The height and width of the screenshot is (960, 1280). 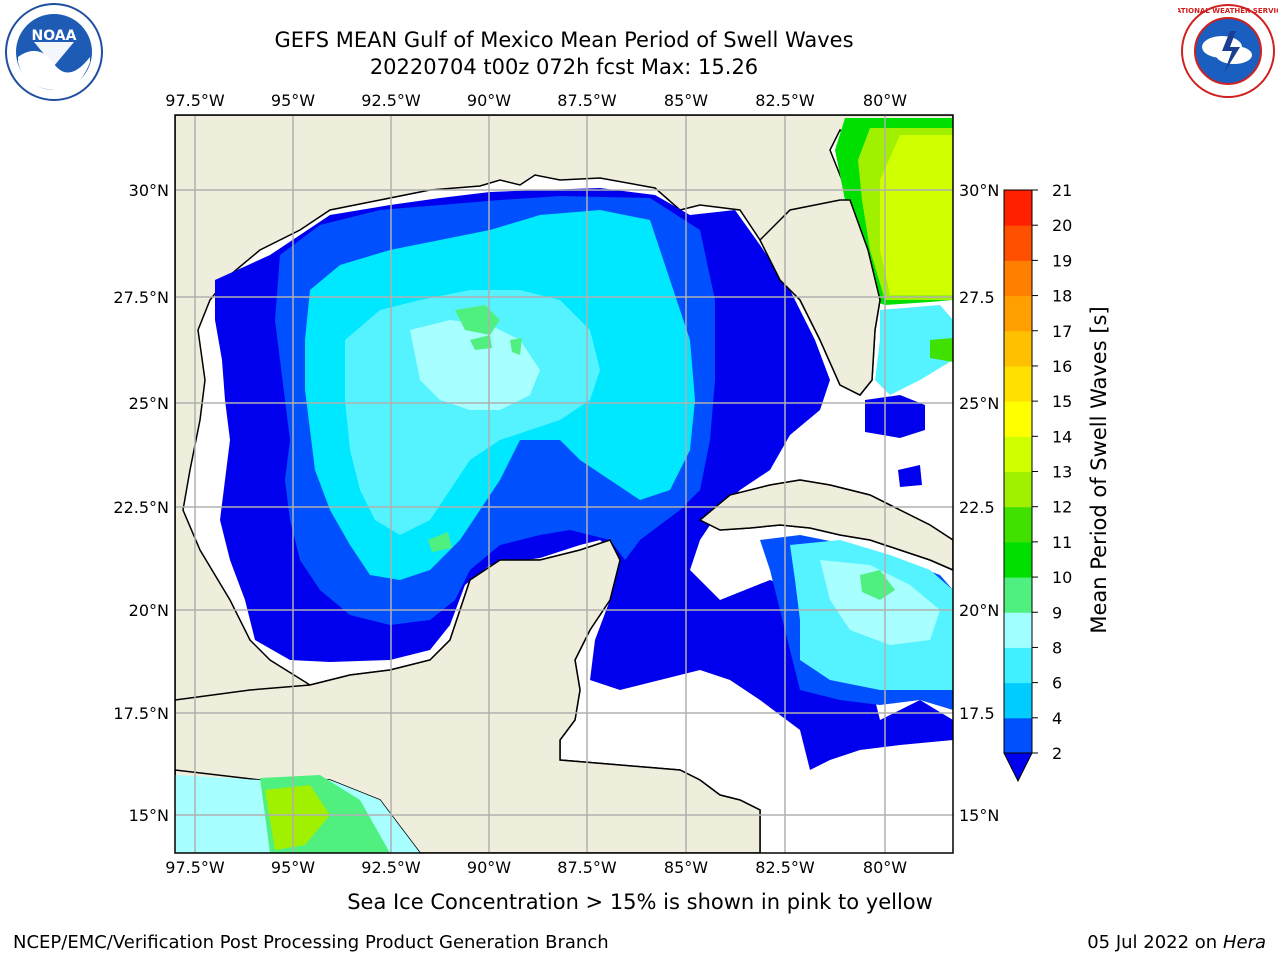 I want to click on lat-label-right-4: 20°N, so click(x=979, y=610).